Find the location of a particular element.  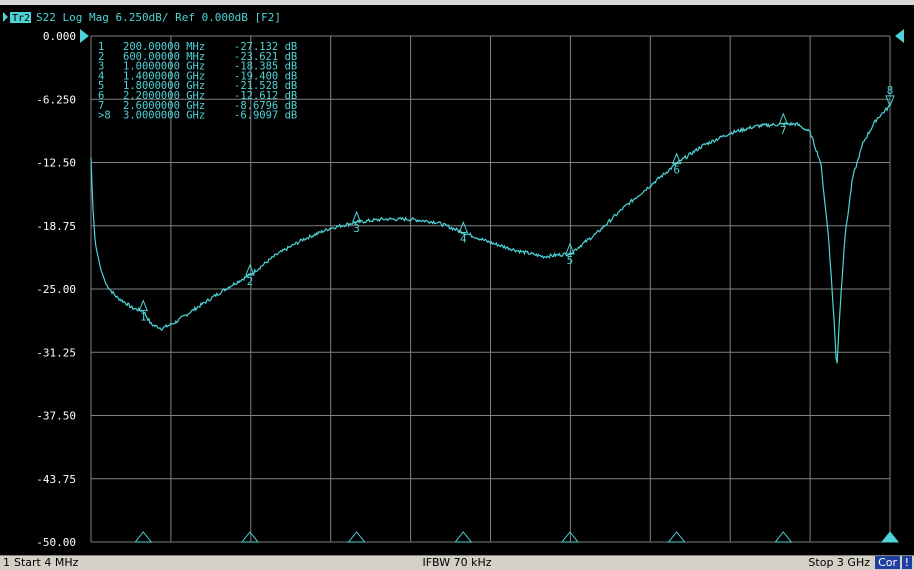

marker-table-index: 7 is located at coordinates (101, 106).